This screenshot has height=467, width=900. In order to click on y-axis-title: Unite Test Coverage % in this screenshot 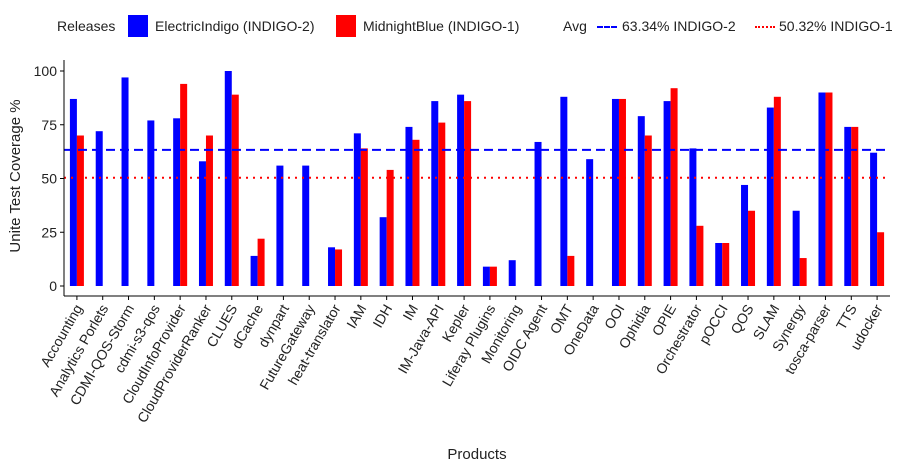, I will do `click(15, 175)`.